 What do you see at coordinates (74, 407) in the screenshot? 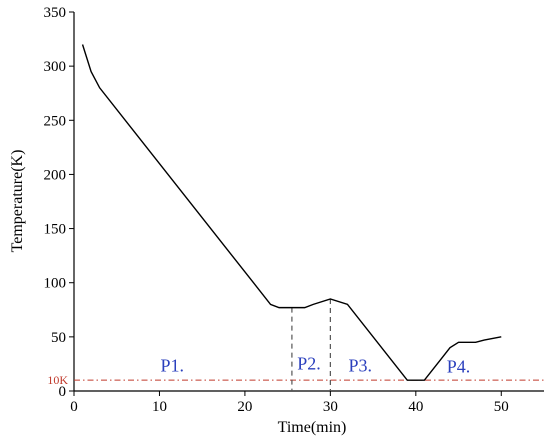
I see `x-tick-label: 0` at bounding box center [74, 407].